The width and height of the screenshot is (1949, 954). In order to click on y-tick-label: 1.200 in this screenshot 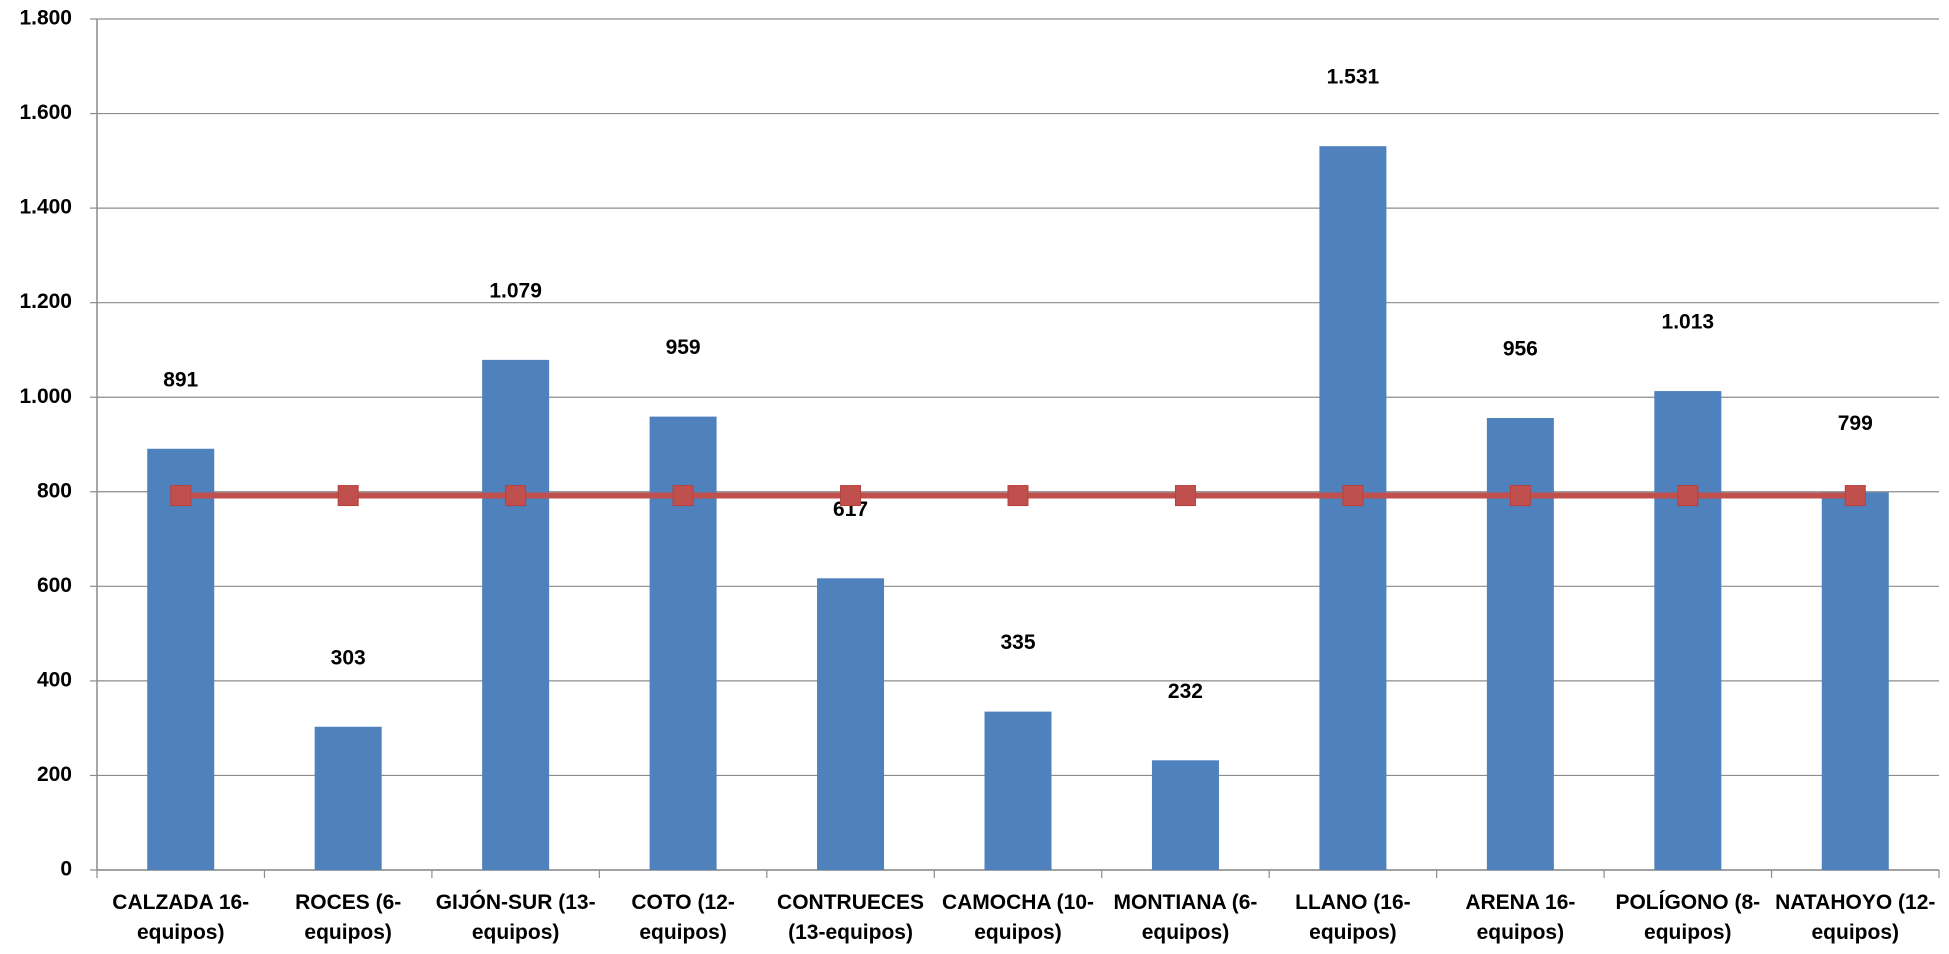, I will do `click(45, 301)`.